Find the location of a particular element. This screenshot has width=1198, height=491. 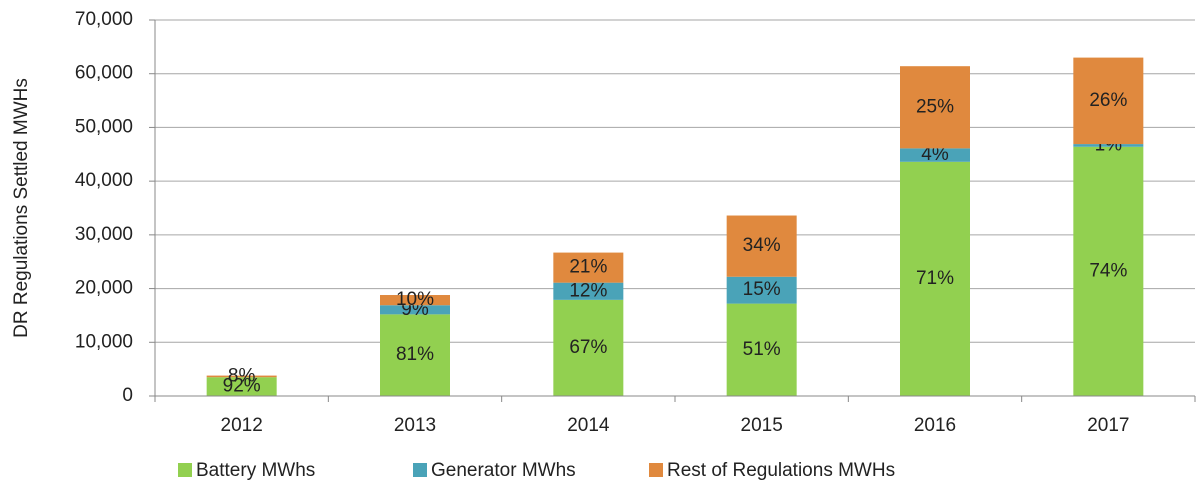

data-label: 8% is located at coordinates (242, 375).